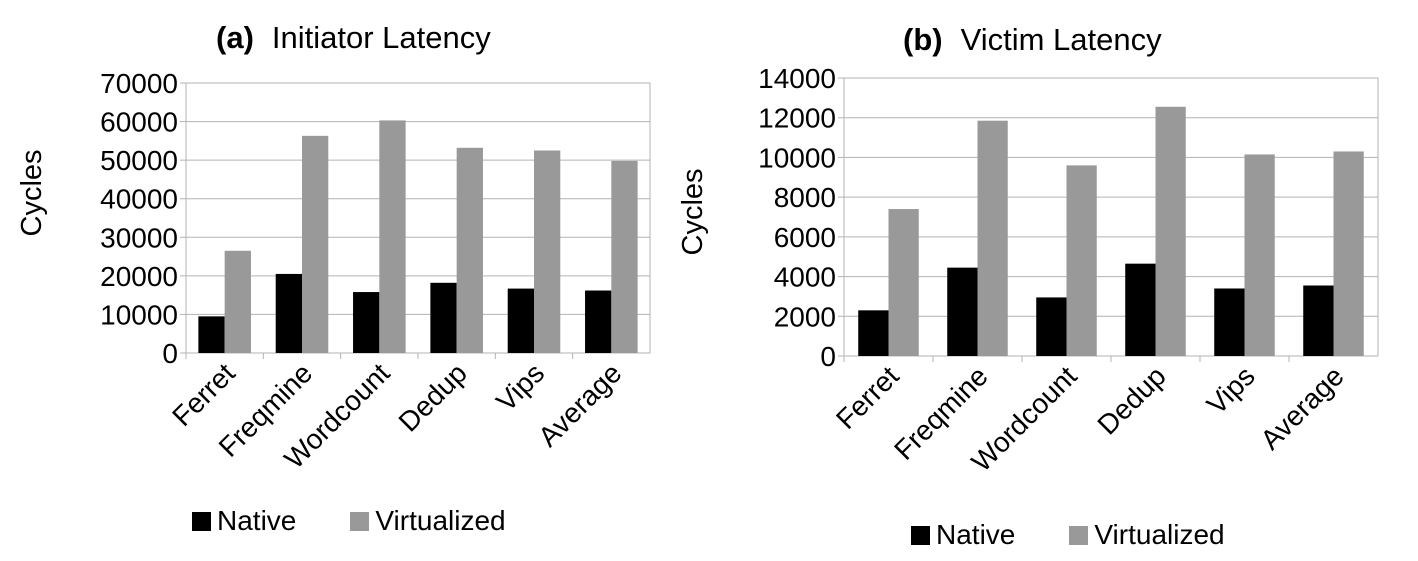 The image size is (1418, 561). What do you see at coordinates (797, 78) in the screenshot?
I see `y-tick-label: 14000` at bounding box center [797, 78].